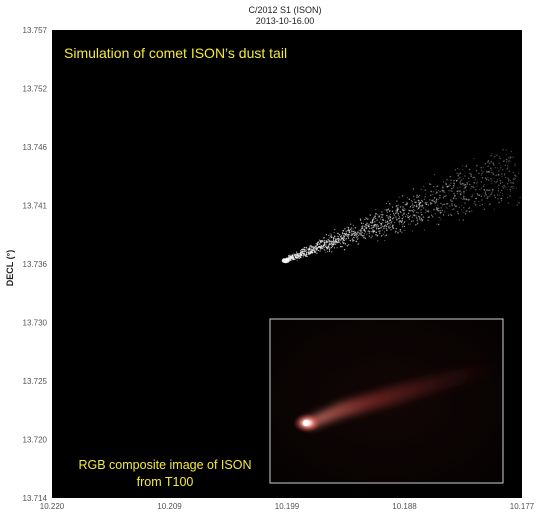  What do you see at coordinates (35, 147) in the screenshot?
I see `y-tick-label: 13.746` at bounding box center [35, 147].